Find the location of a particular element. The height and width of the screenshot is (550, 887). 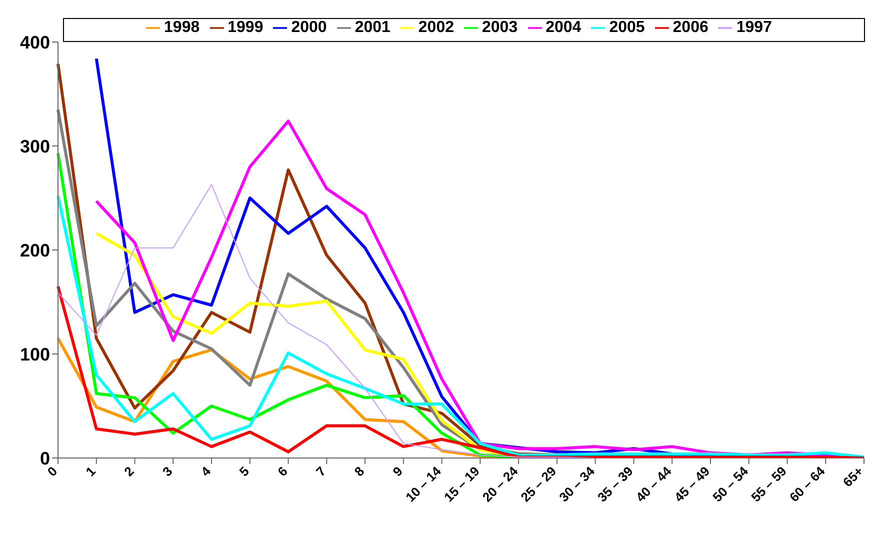

legend-label: 1997 is located at coordinates (754, 27).